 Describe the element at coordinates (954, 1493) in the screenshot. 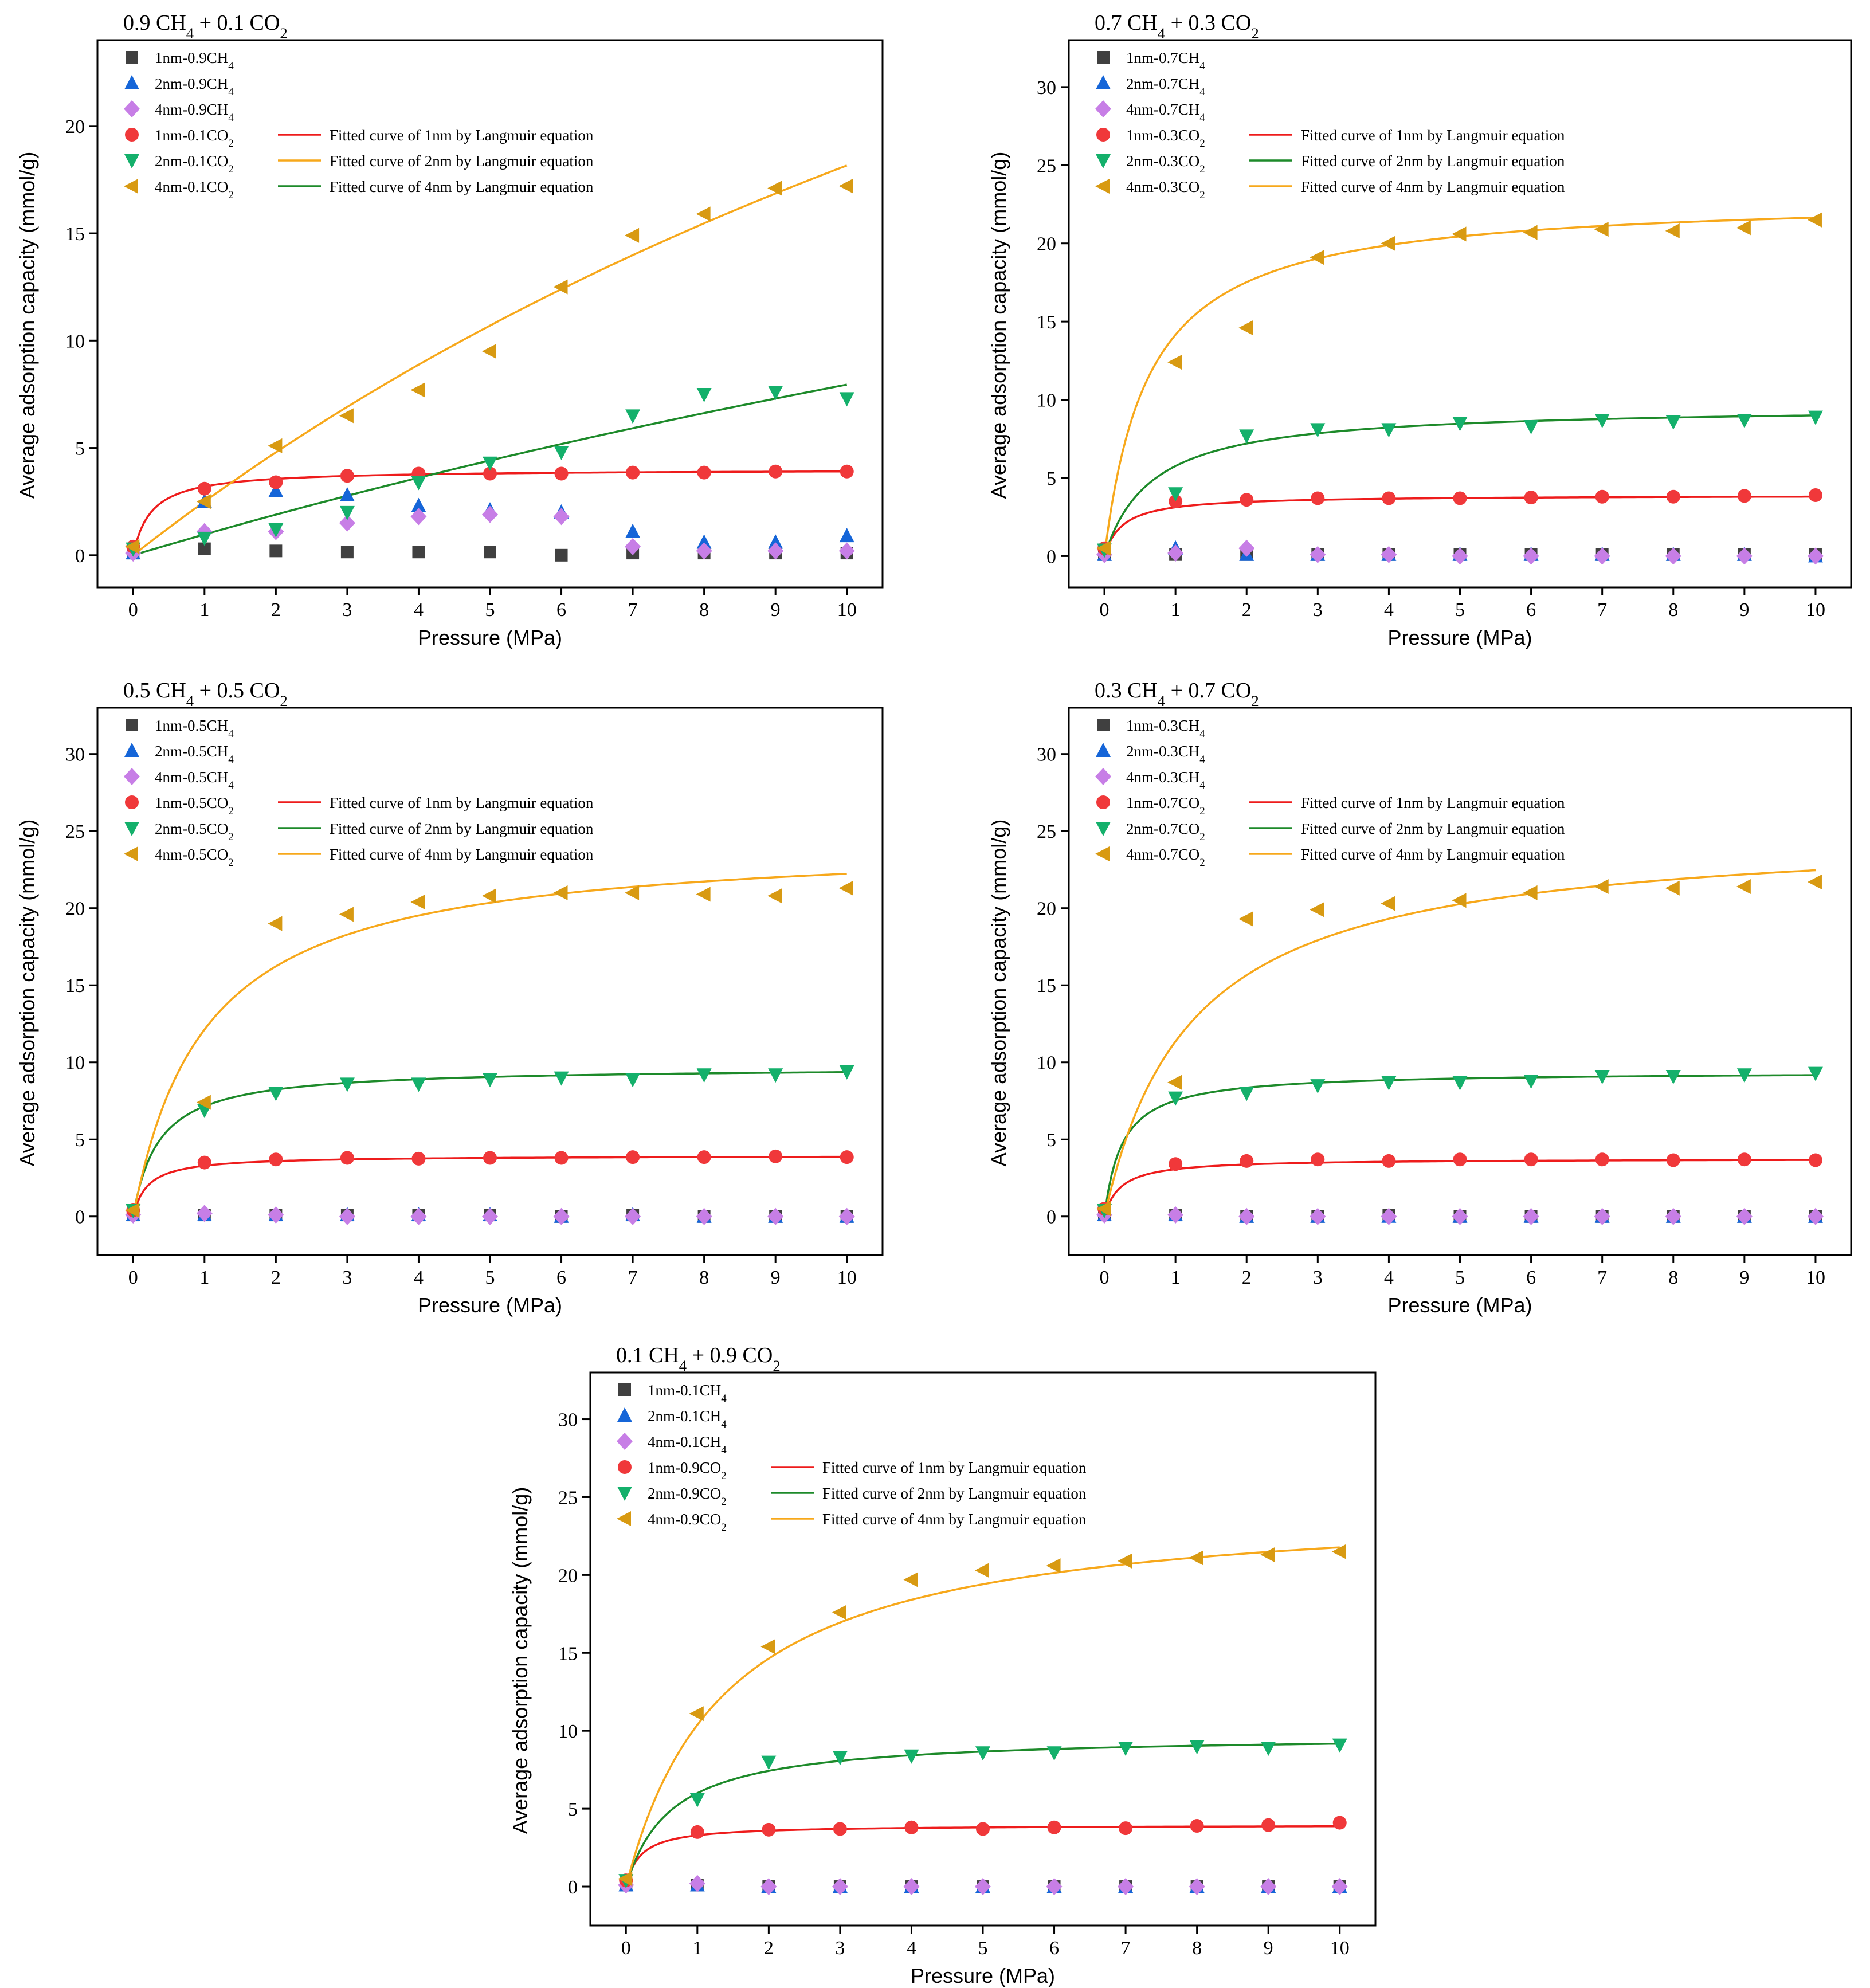

I see `legend-fit-label: Fitted curve of 2nm by Langmuir equation` at that location.